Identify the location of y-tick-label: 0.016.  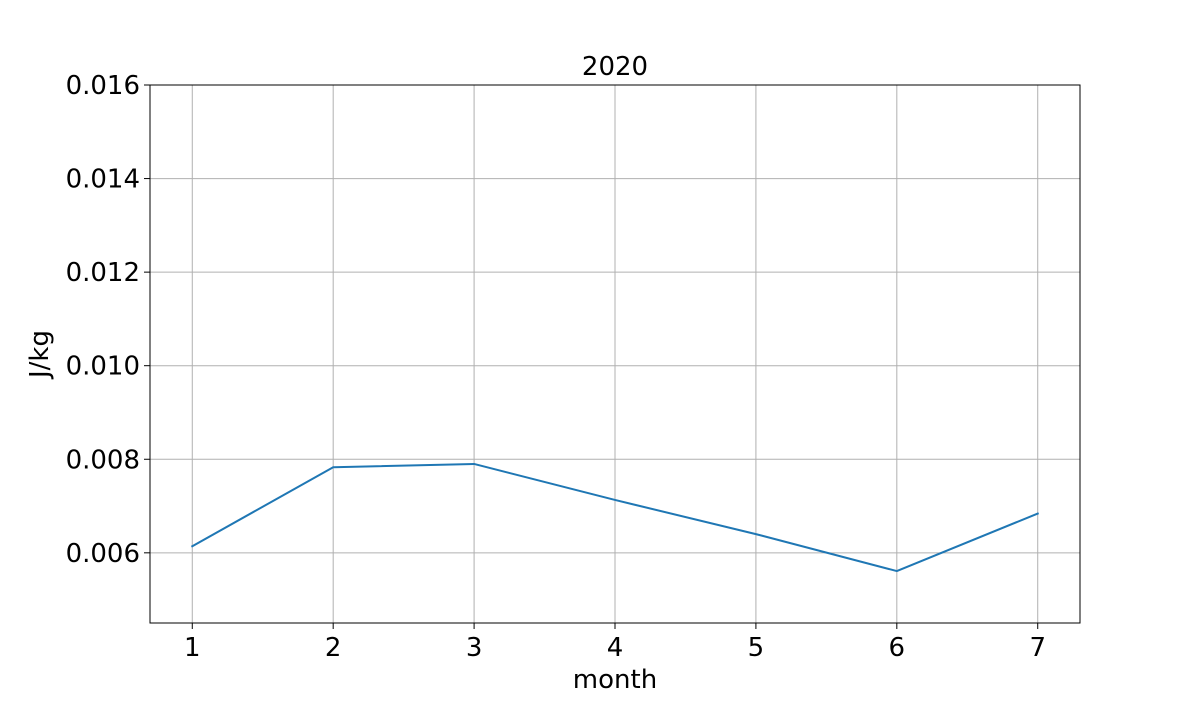
(103, 86).